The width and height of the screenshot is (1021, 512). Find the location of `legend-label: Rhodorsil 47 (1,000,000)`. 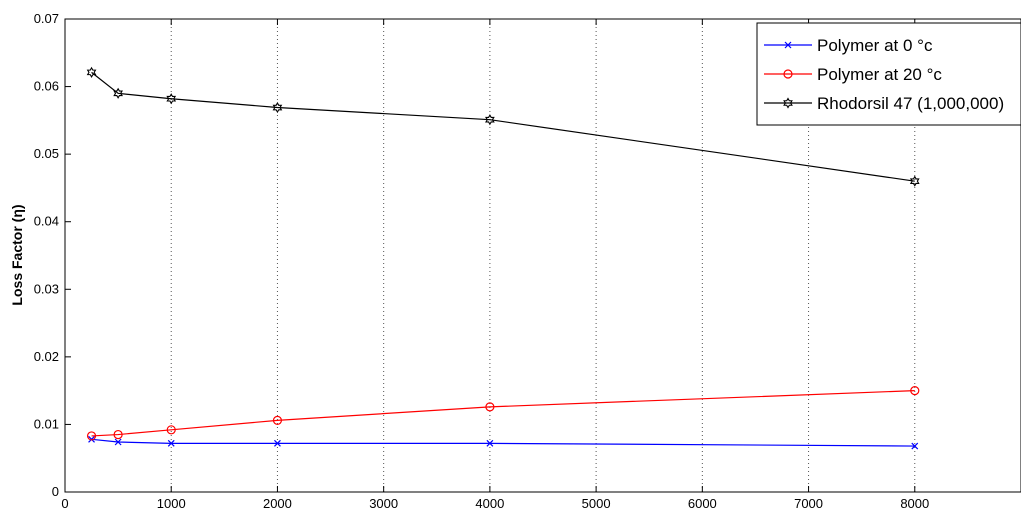

legend-label: Rhodorsil 47 (1,000,000) is located at coordinates (910, 103).